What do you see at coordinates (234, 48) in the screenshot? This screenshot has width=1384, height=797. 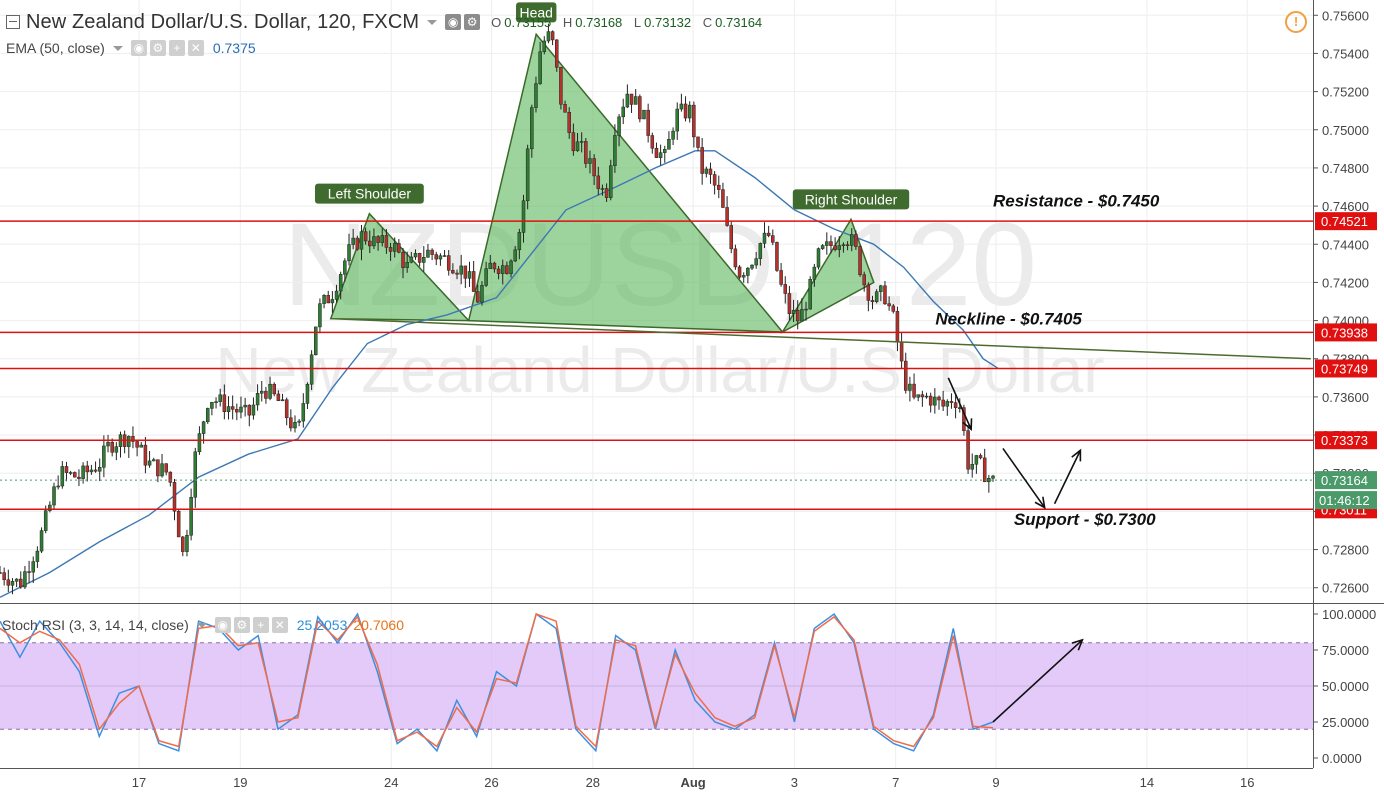 I see `ema-value: 0.7375` at bounding box center [234, 48].